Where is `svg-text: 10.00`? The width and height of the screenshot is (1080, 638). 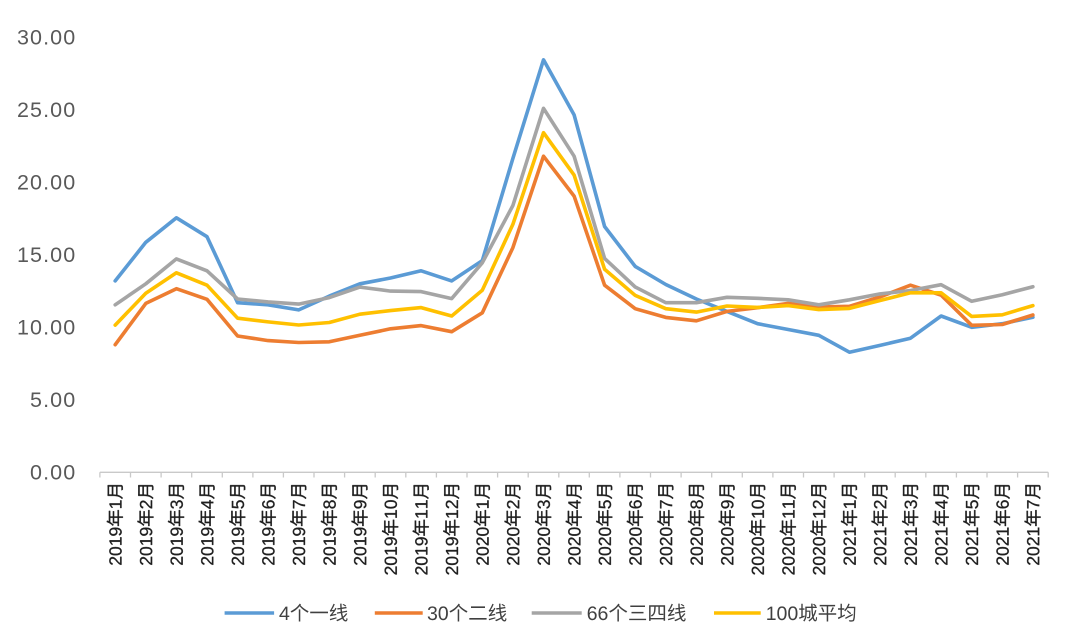 svg-text: 10.00 is located at coordinates (46, 328).